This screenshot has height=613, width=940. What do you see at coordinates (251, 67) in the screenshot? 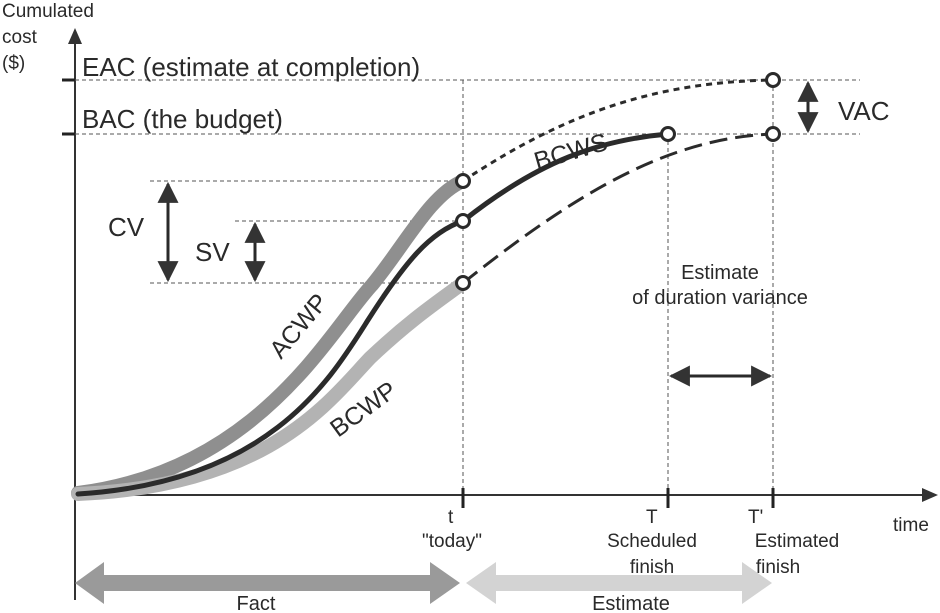
I see `eac-label: EAC (estimate at completion)` at bounding box center [251, 67].